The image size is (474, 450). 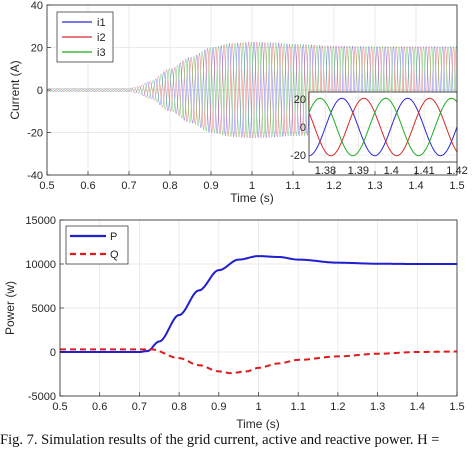 I want to click on current-y-tick-label: -40, so click(x=35, y=176).